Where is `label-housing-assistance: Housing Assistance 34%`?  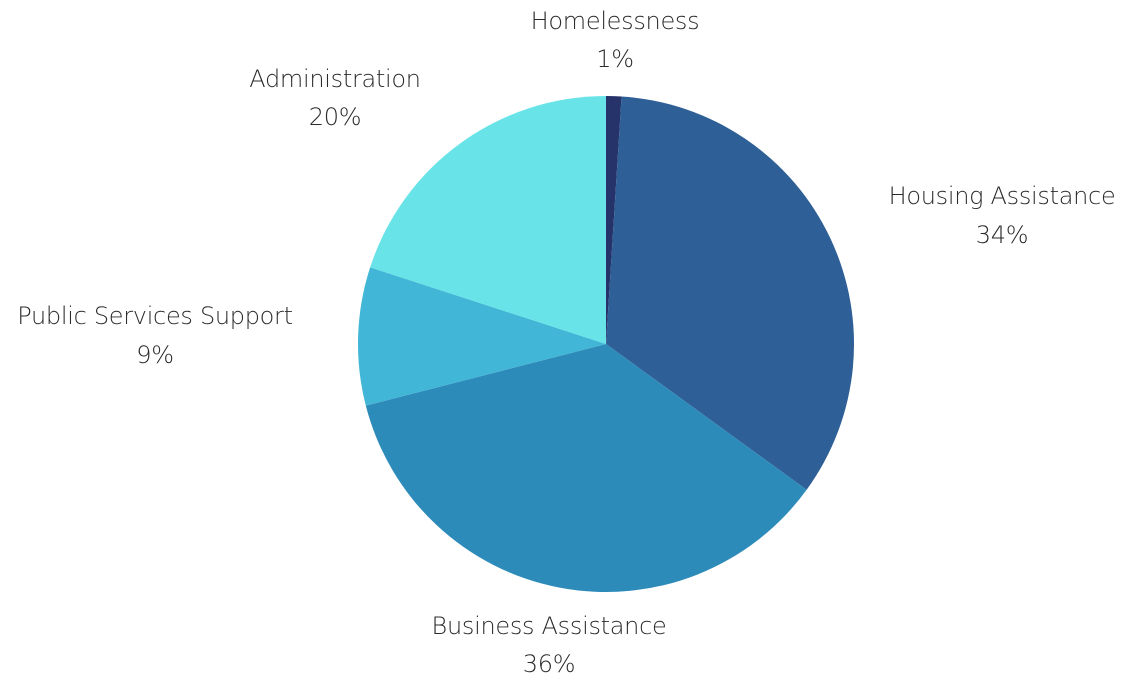 label-housing-assistance: Housing Assistance 34% is located at coordinates (1002, 215).